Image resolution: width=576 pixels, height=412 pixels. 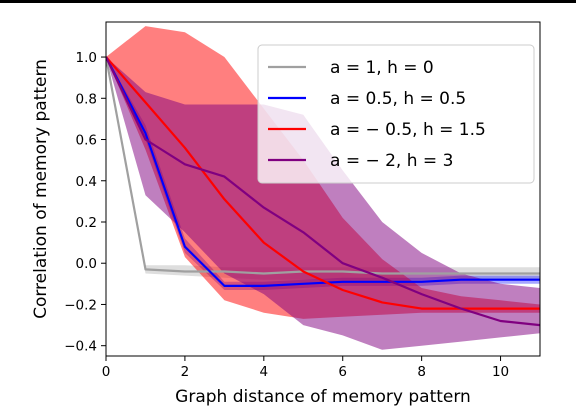 I want to click on x-tick-label: 8, so click(x=421, y=372).